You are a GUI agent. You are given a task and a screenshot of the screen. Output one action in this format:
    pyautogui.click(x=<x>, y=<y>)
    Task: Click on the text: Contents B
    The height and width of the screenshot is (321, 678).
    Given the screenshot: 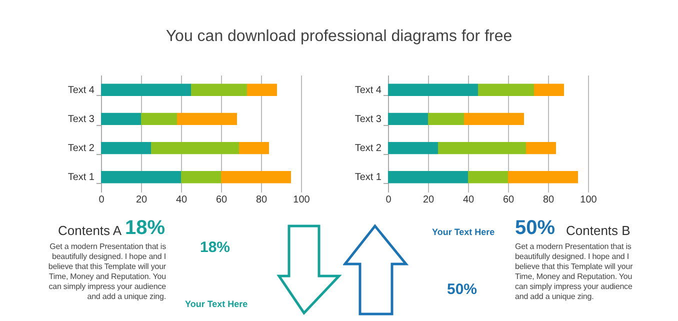 What is the action you would take?
    pyautogui.click(x=598, y=230)
    